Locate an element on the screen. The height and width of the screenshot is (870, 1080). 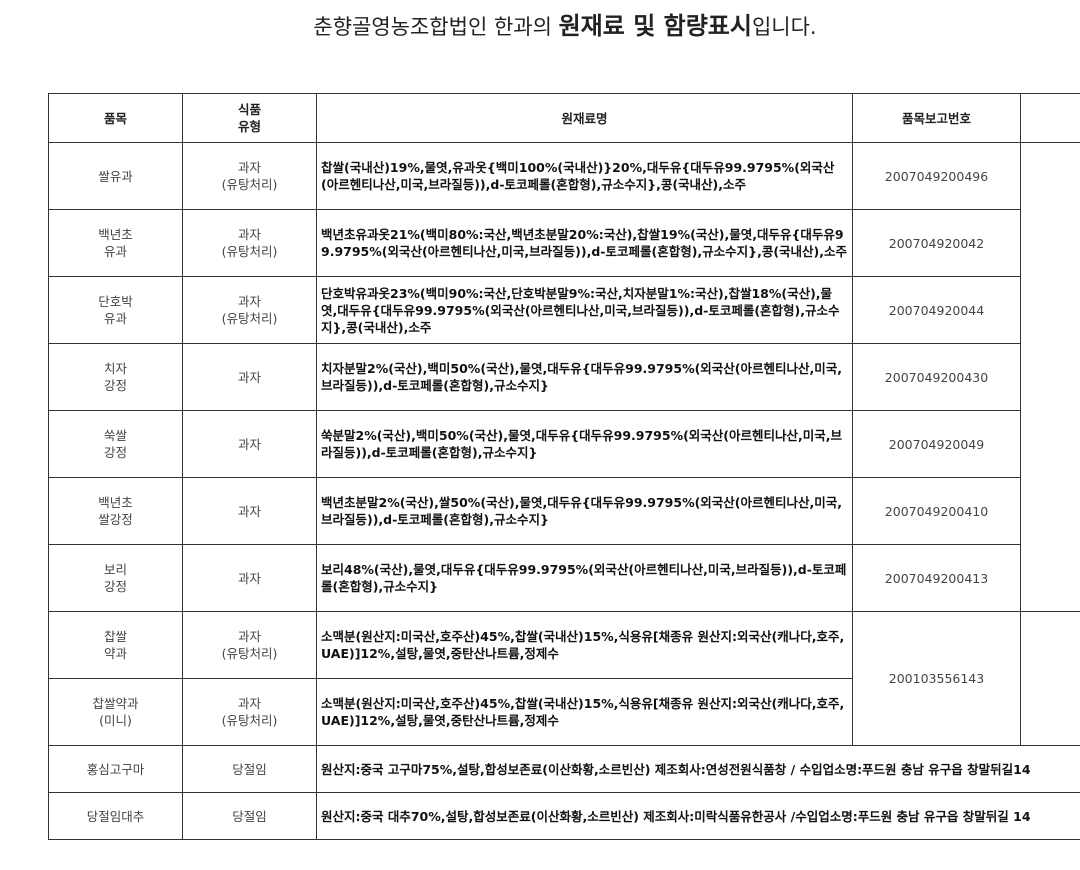
product-name: 찹쌀약과 (미니) is located at coordinates (115, 712).